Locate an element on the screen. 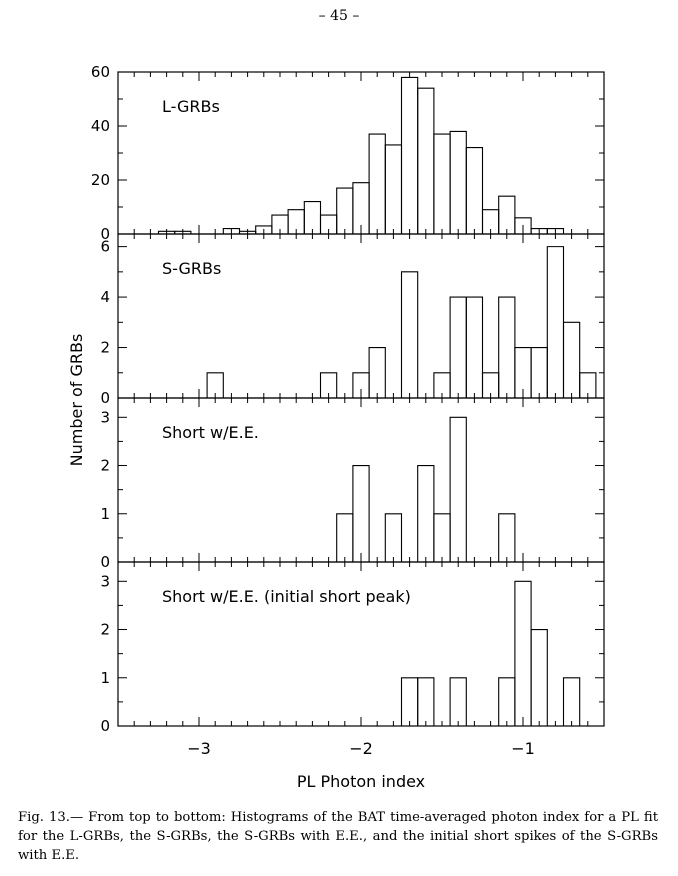 The image size is (678, 876). x-tick-label: −3 is located at coordinates (199, 748).